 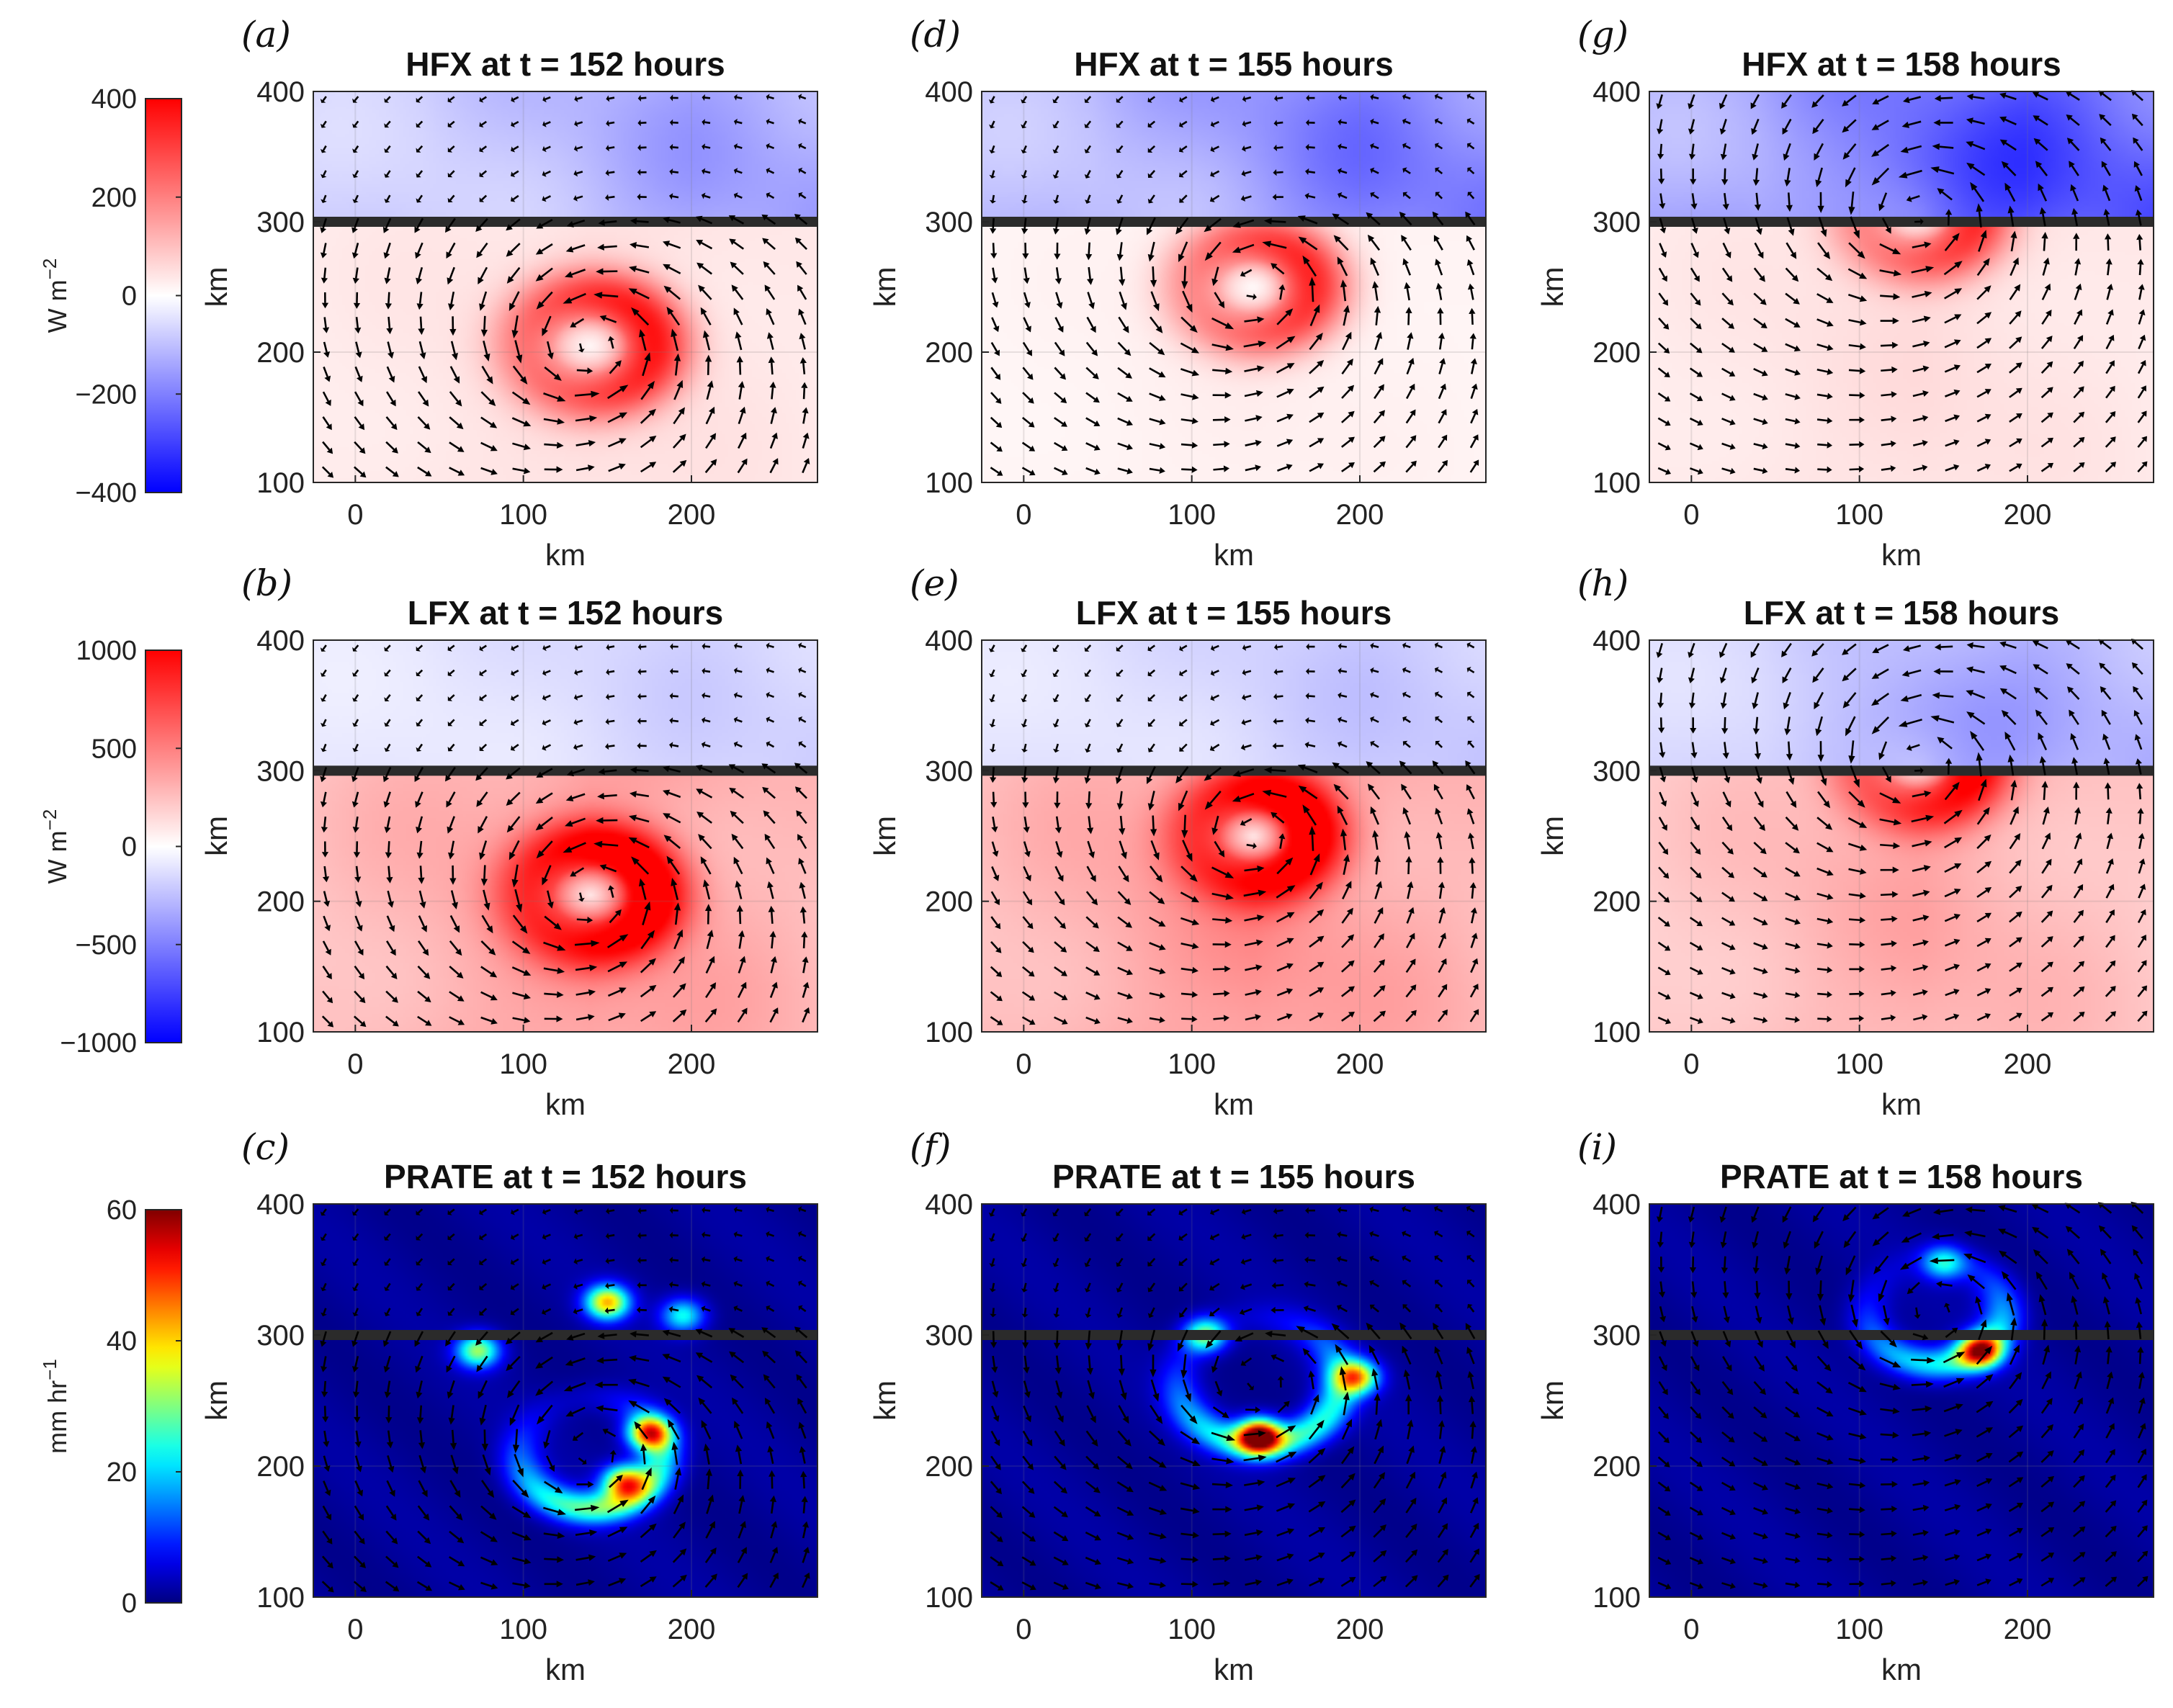 What do you see at coordinates (1691, 1629) in the screenshot?
I see `x-tick-label: 0` at bounding box center [1691, 1629].